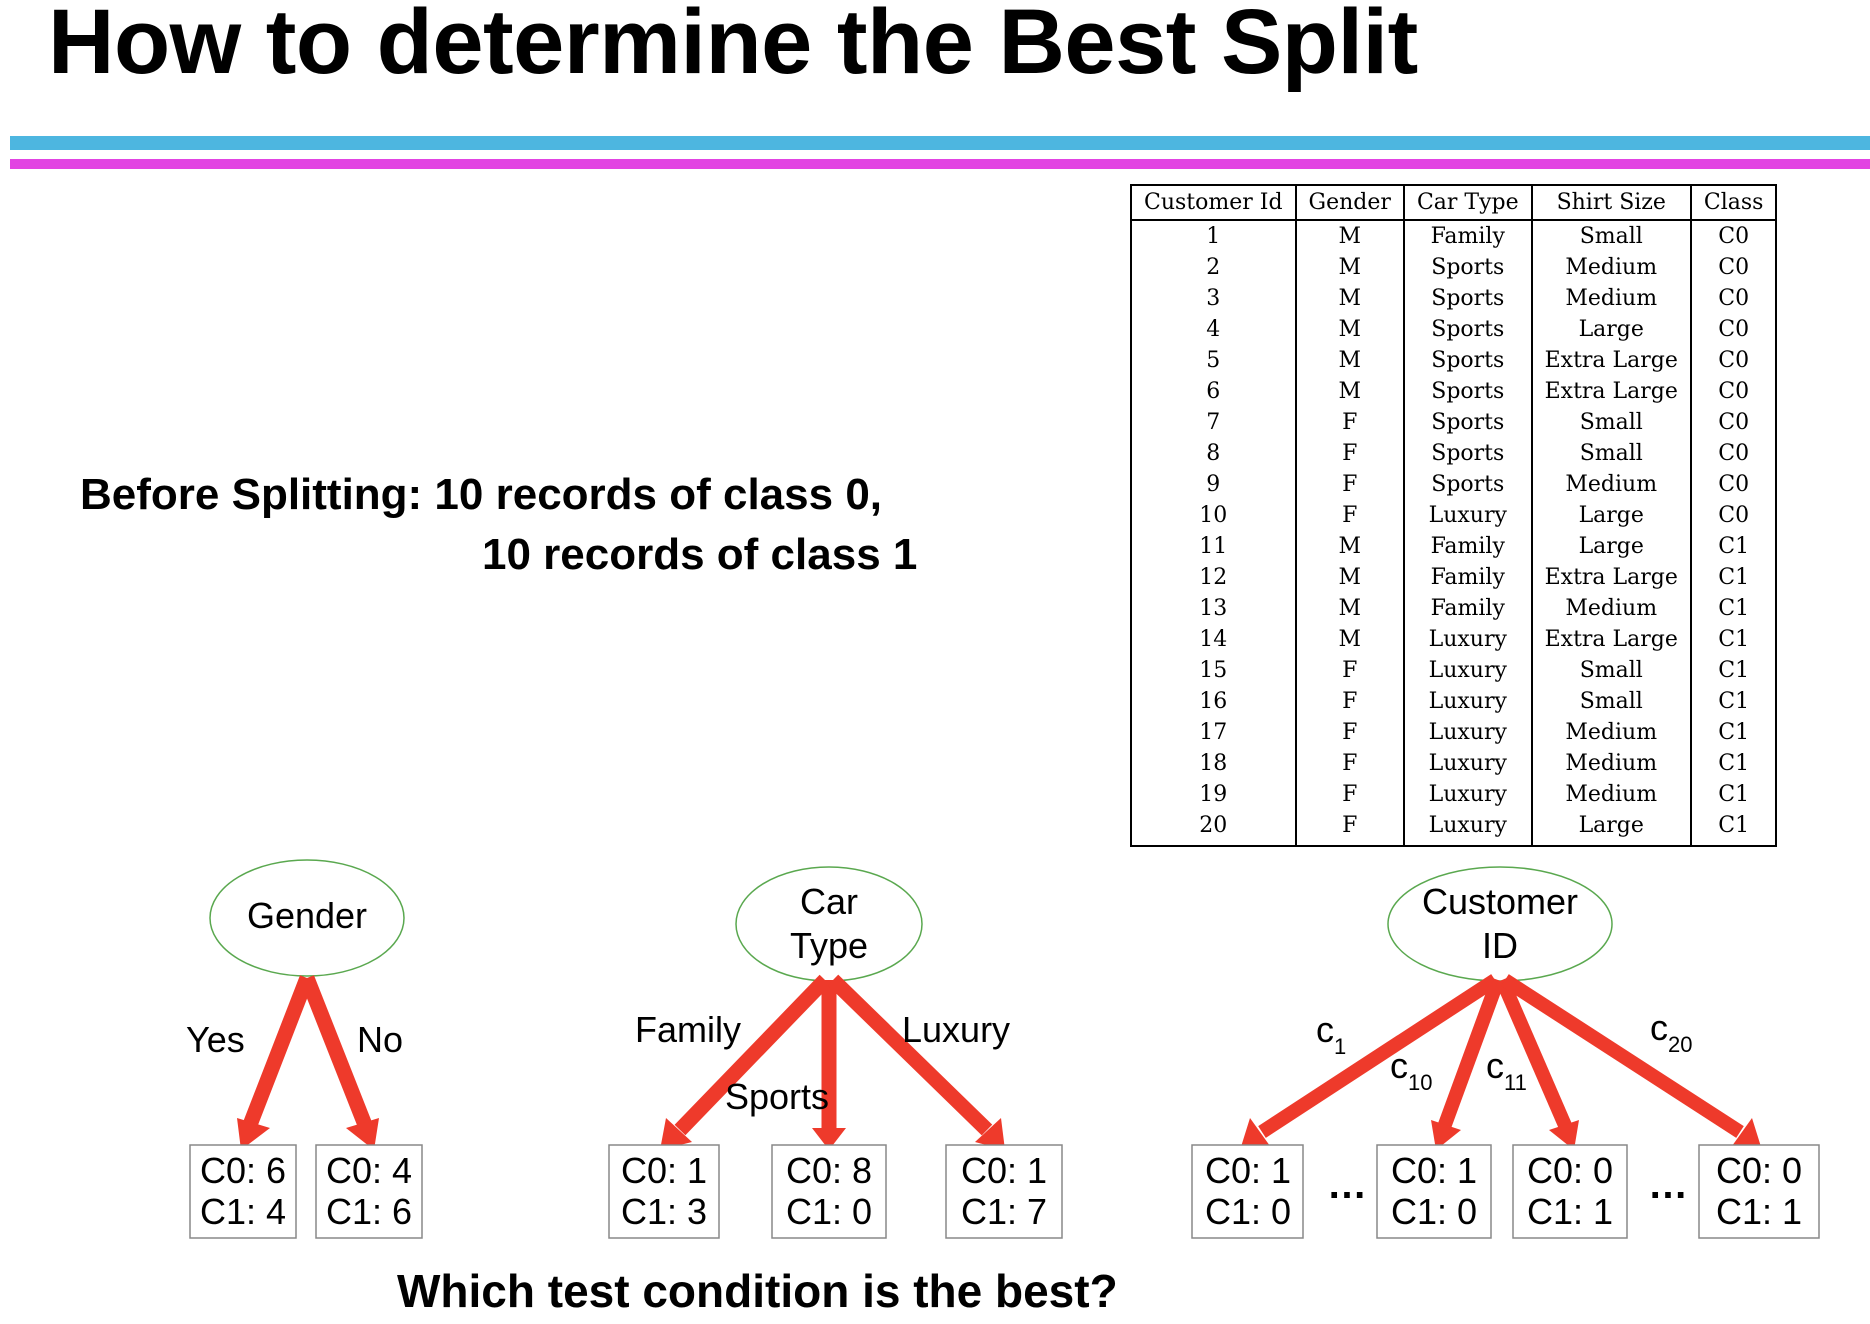  What do you see at coordinates (1454, 828) in the screenshot?
I see `table-row: 20 F Luxury Large C1` at bounding box center [1454, 828].